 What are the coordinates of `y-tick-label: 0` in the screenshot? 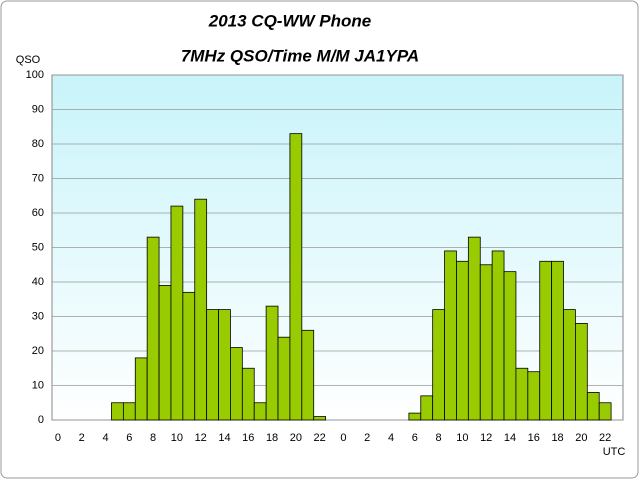 It's located at (41, 420).